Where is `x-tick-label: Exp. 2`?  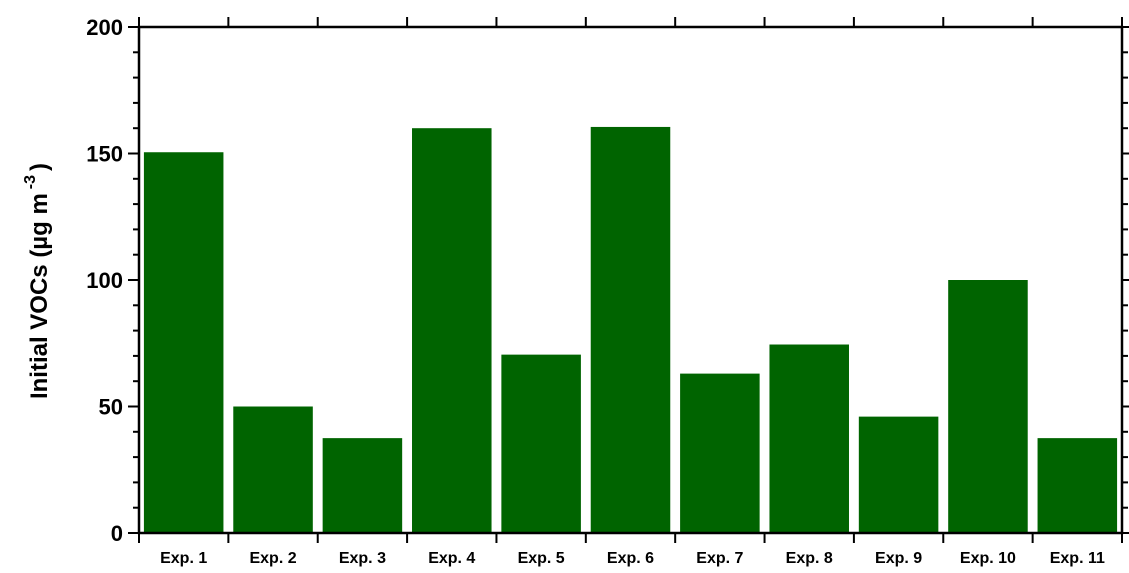
x-tick-label: Exp. 2 is located at coordinates (272, 558).